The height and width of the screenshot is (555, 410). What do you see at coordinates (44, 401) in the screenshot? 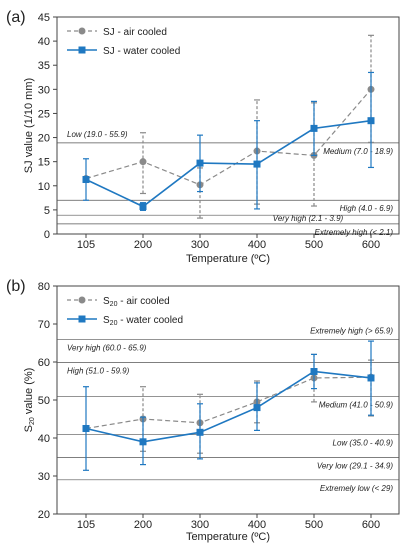
I see `y-tick-label: 50` at bounding box center [44, 401].